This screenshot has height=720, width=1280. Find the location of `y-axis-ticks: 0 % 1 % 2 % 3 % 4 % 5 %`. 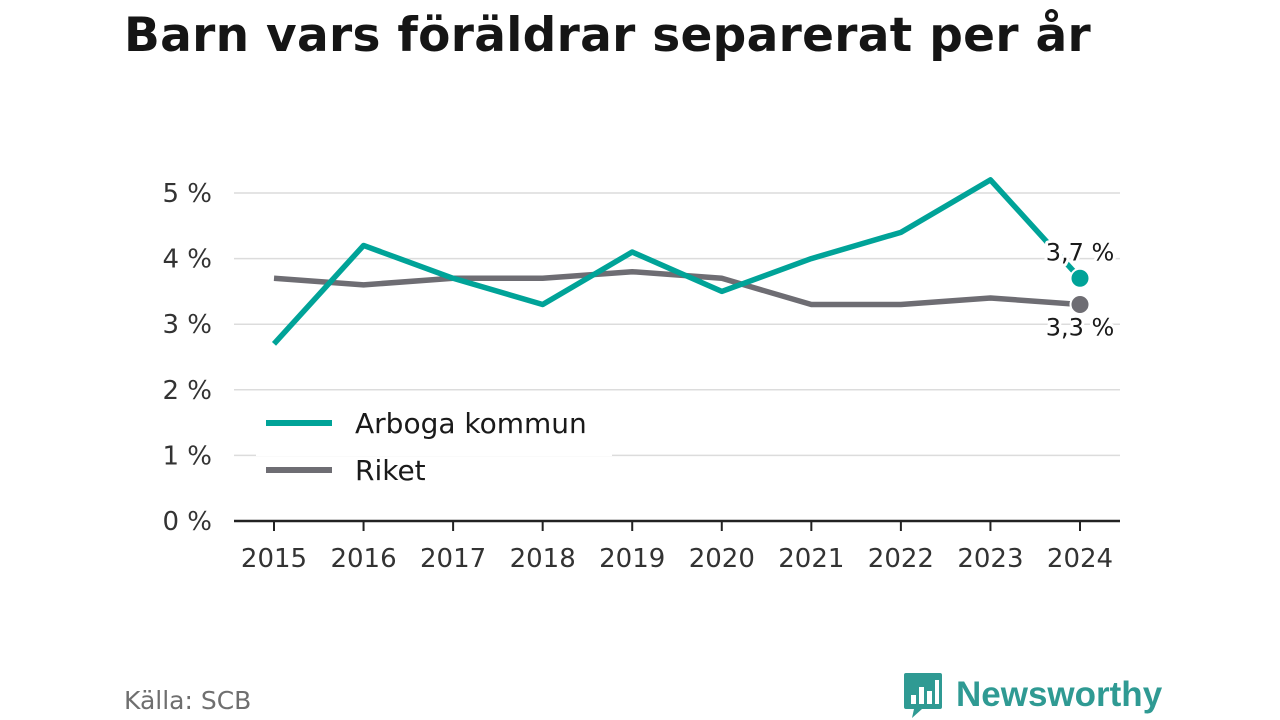

y-axis-ticks: 0 % 1 % 2 % 3 % 4 % 5 % is located at coordinates (187, 358).